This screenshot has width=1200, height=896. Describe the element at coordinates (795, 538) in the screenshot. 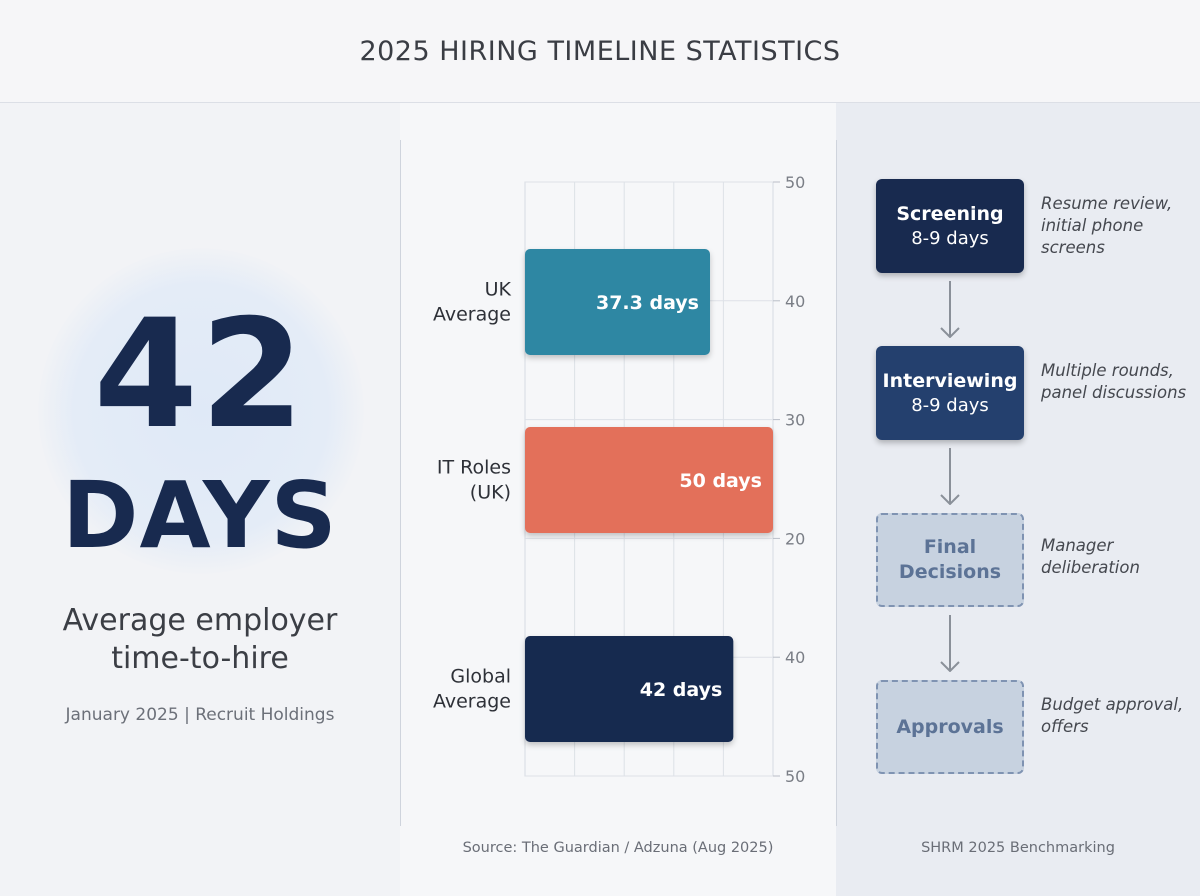

I see `axis-tick-label: 20` at that location.